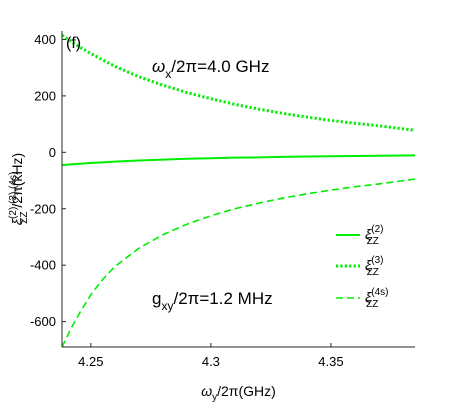 The image size is (458, 414). What do you see at coordinates (43, 265) in the screenshot?
I see `y-tick-label: -400` at bounding box center [43, 265].